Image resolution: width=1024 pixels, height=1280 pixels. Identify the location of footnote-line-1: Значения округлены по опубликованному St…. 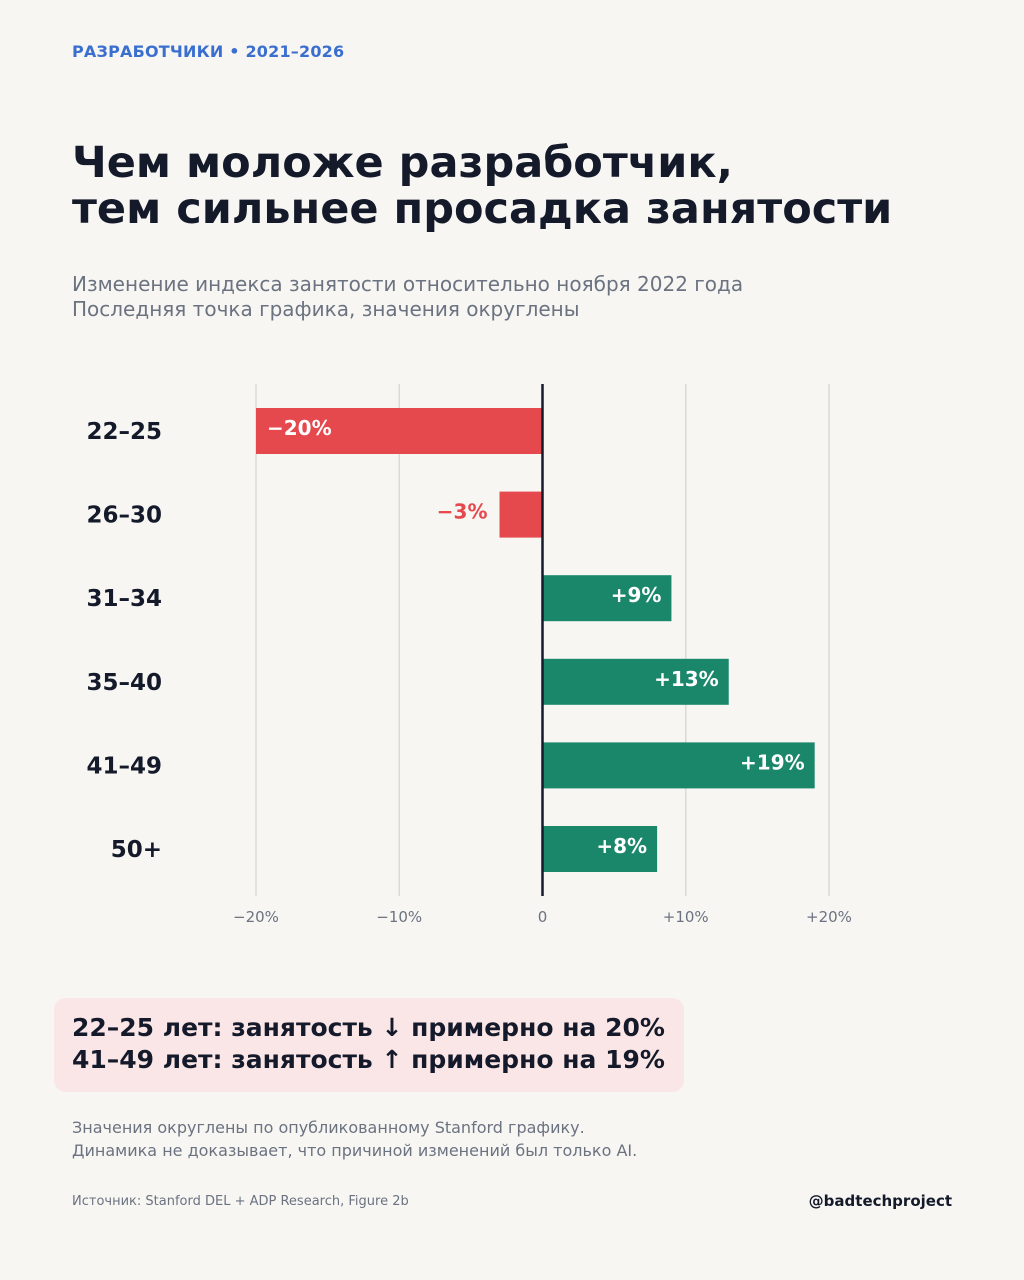
(328, 1127).